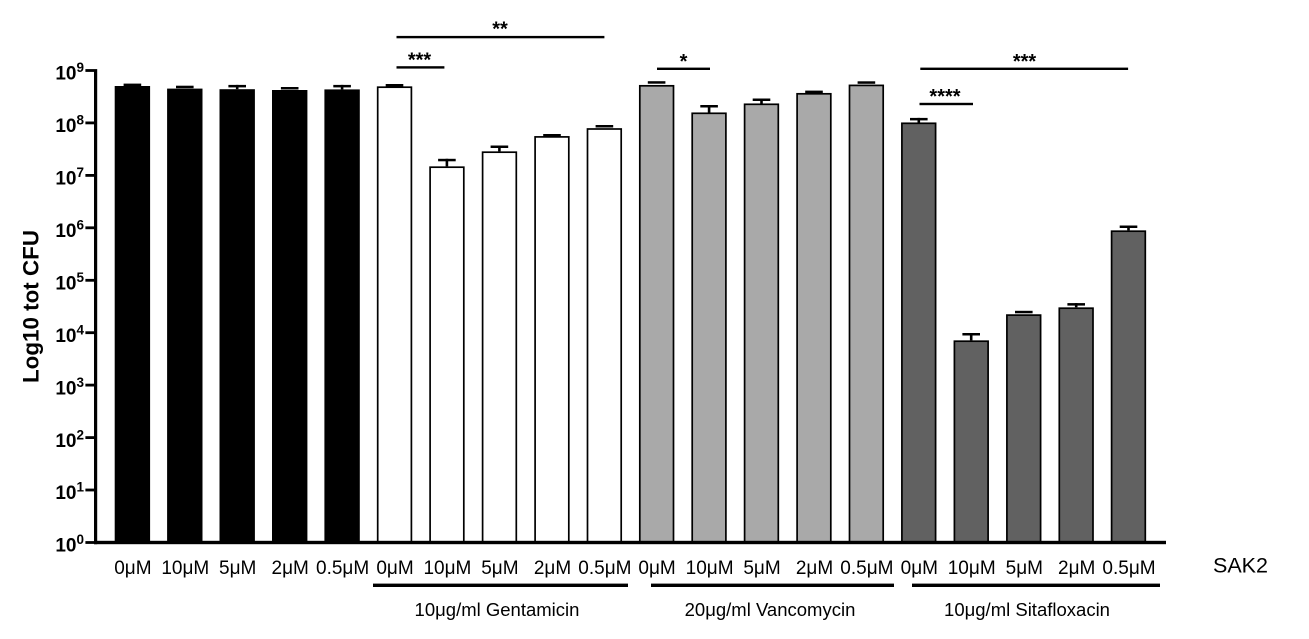  Describe the element at coordinates (1027, 609) in the screenshot. I see `svg-text: 10μg/ml Sitafloxacin` at that location.